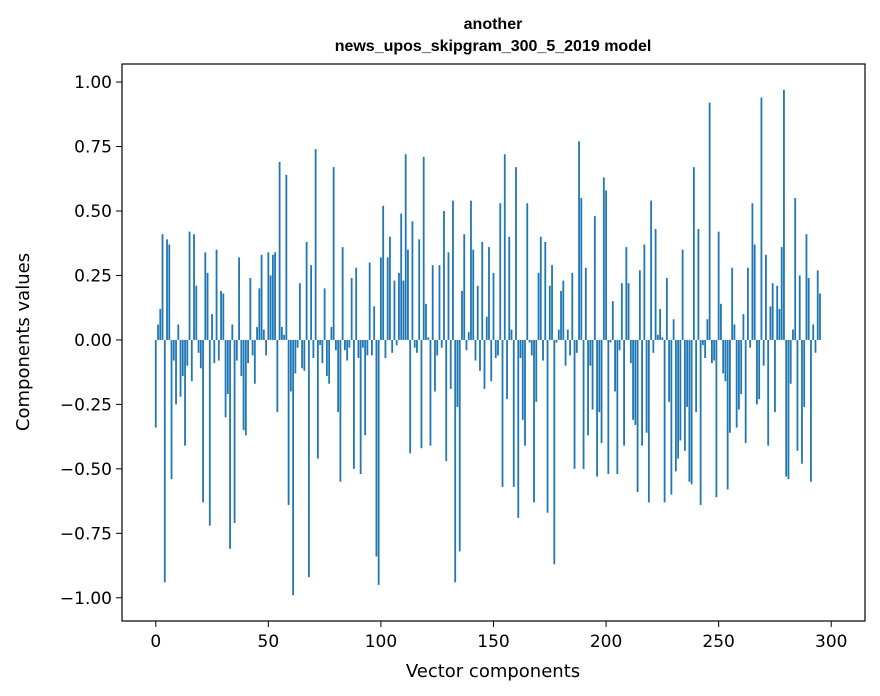 This screenshot has width=880, height=696. What do you see at coordinates (493, 46) in the screenshot?
I see `chart-title-line-2: news_upos_skipgram_300_5_2019 model` at bounding box center [493, 46].